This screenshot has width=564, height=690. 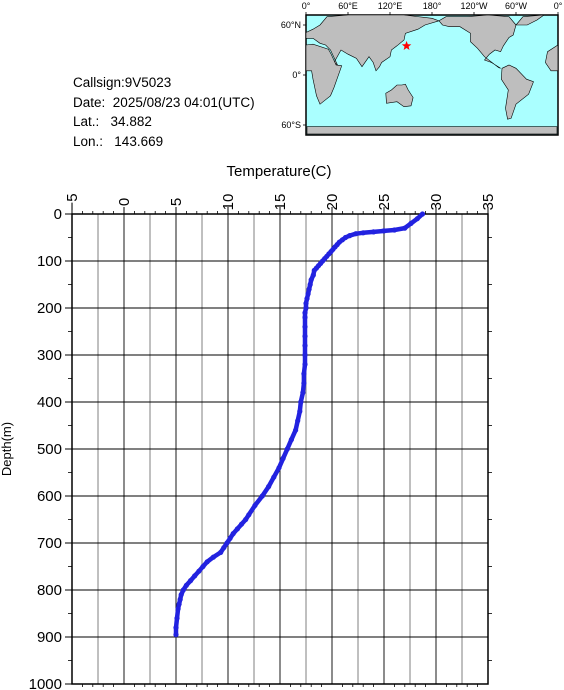 What do you see at coordinates (530, 20) in the screenshot?
I see `land-greenland` at bounding box center [530, 20].